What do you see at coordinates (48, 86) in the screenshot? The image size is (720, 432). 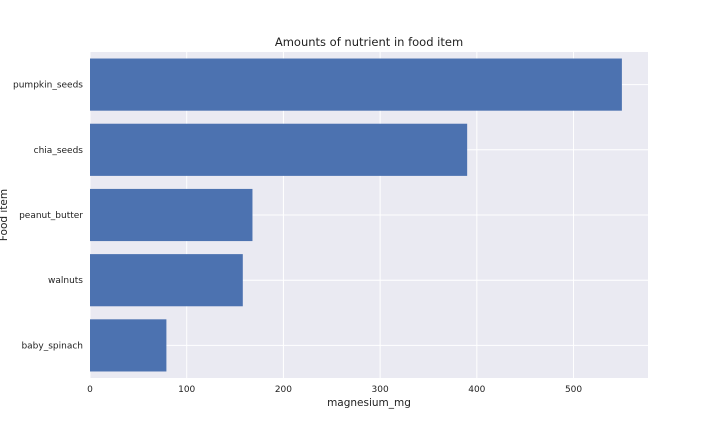 I see `y-tick-label: pumpkin_seeds` at bounding box center [48, 86].